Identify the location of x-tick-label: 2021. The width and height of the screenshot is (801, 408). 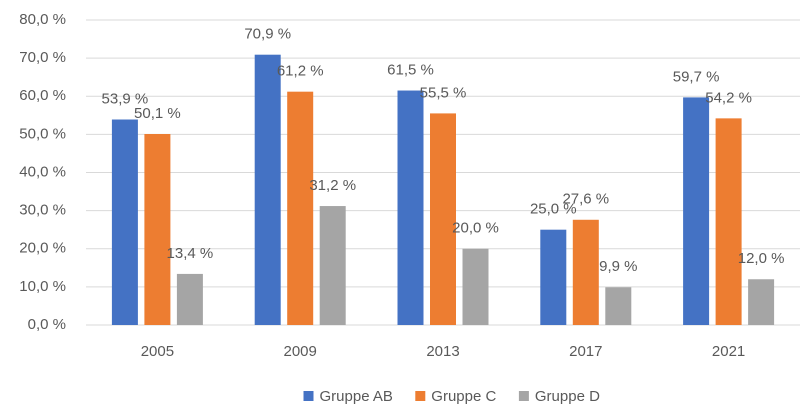
(728, 351).